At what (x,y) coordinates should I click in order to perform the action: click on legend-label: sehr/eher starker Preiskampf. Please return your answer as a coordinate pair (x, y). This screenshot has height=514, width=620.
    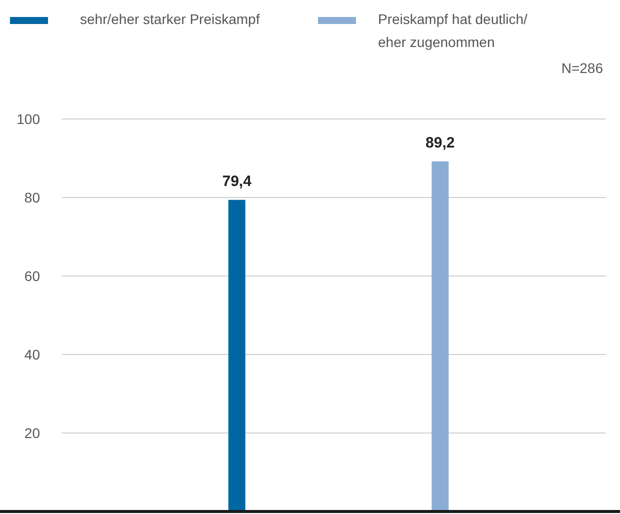
    Looking at the image, I should click on (170, 19).